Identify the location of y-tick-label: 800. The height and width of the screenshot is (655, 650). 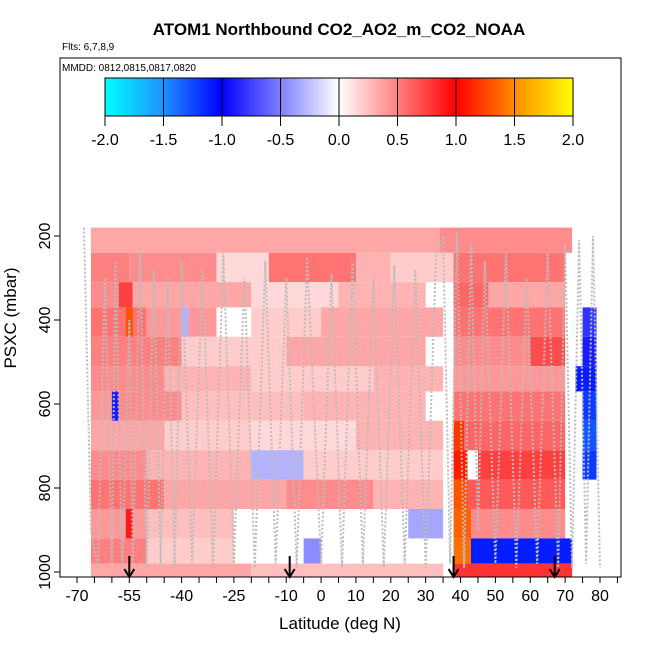
(45, 488).